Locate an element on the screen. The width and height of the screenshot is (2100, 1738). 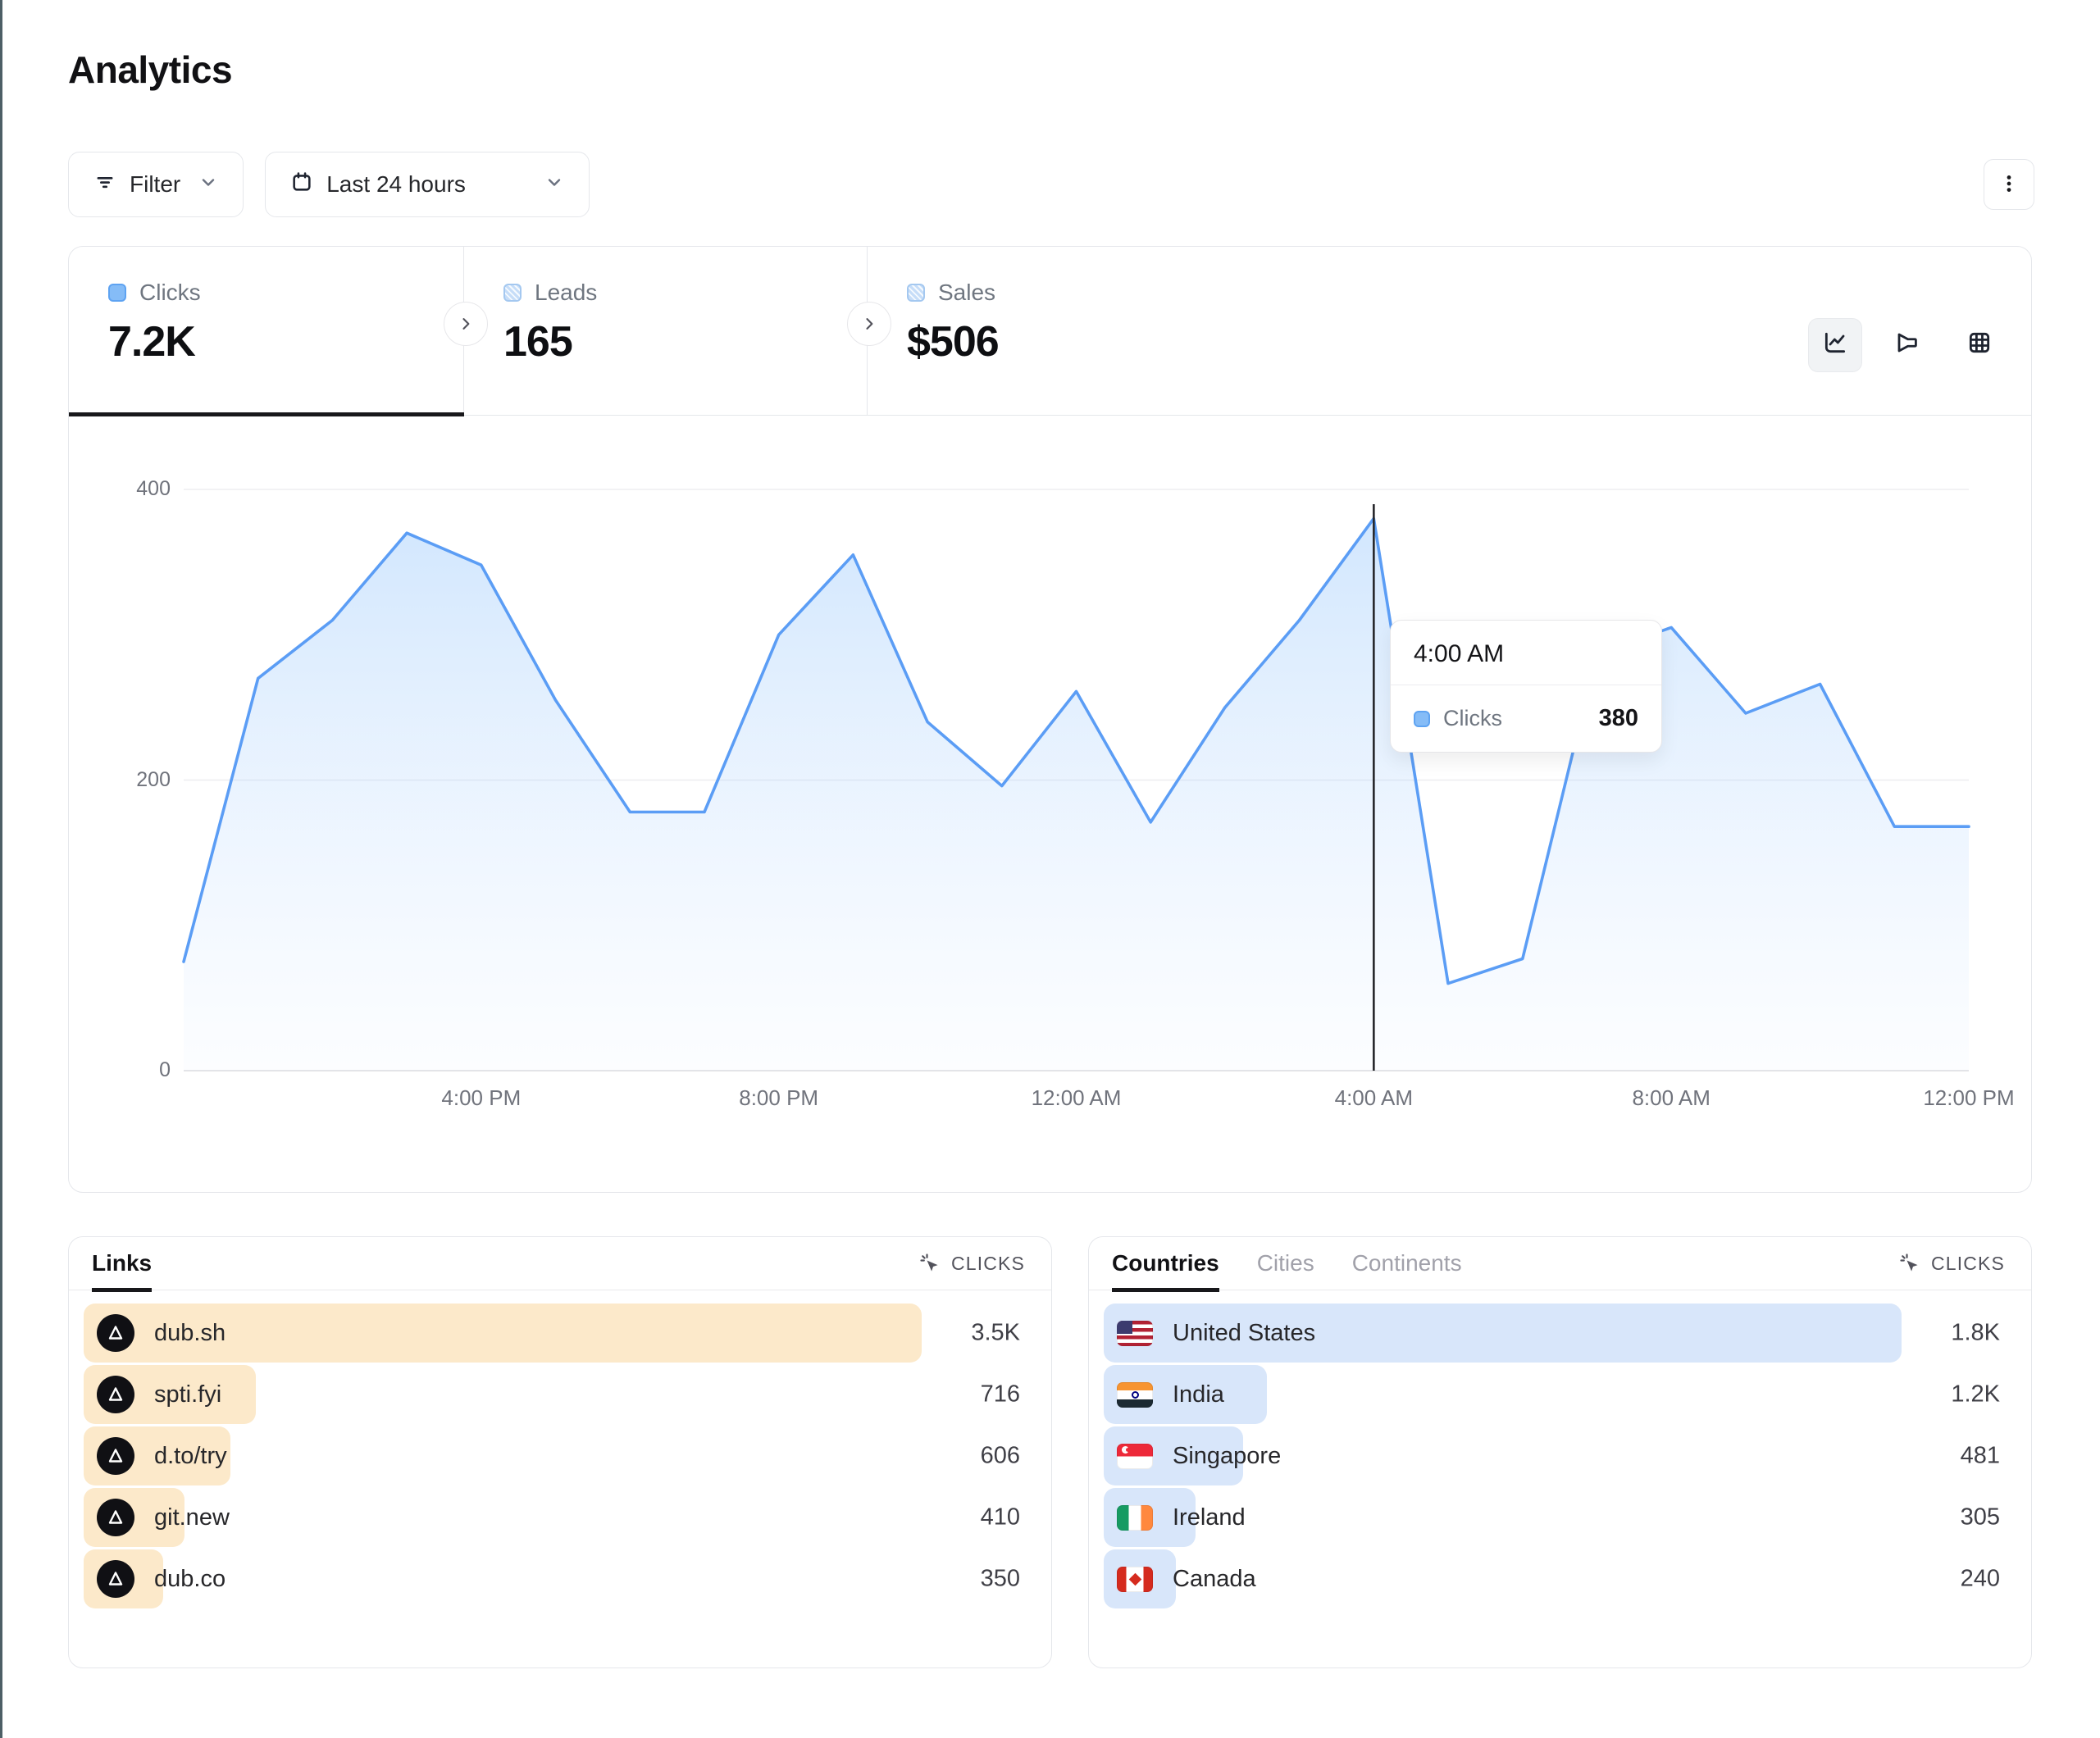
funnel-chart-icon is located at coordinates (1907, 345).